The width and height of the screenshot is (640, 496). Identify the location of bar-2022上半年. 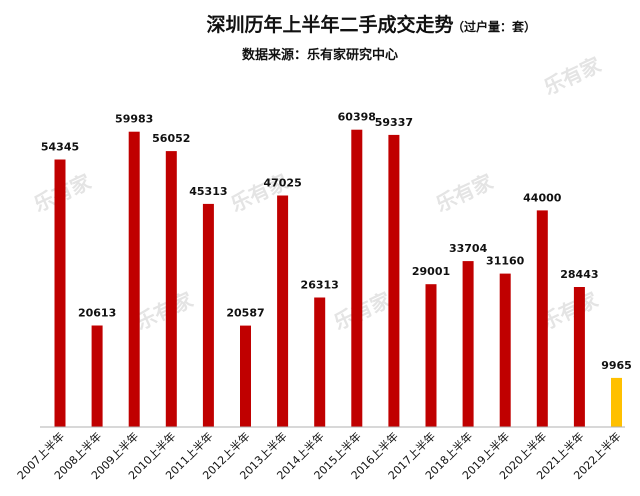
(616, 402).